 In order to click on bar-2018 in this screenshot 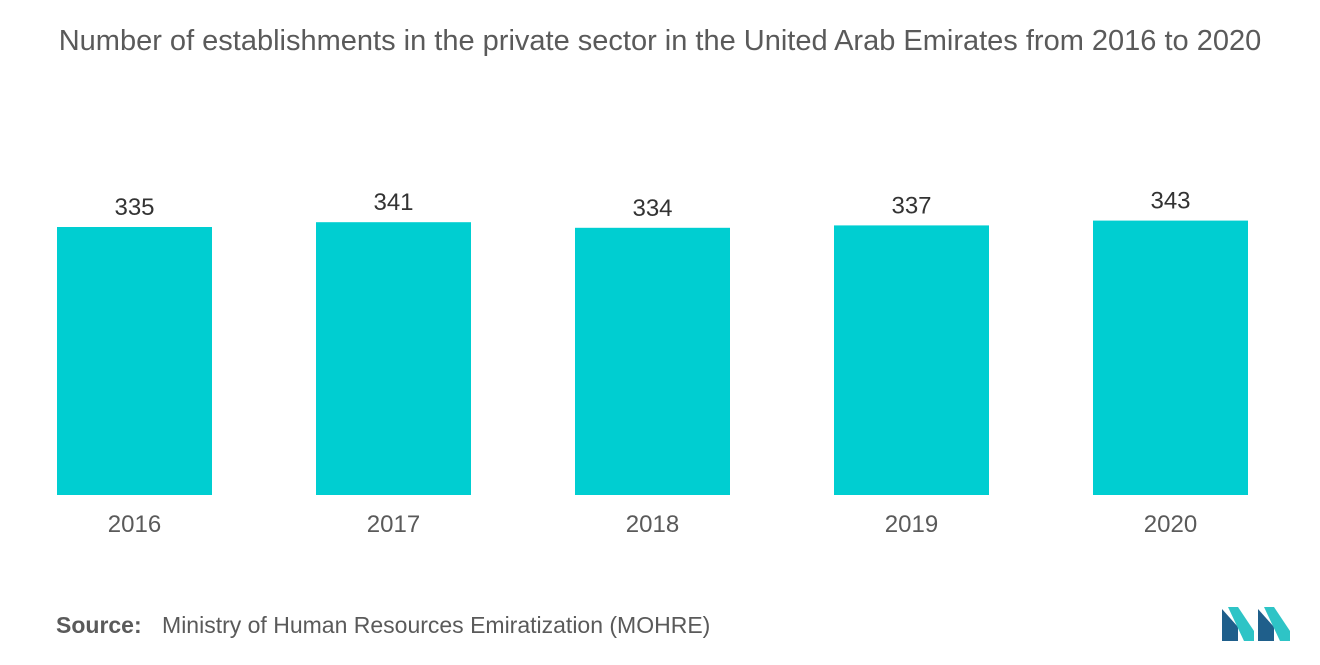, I will do `click(652, 361)`.